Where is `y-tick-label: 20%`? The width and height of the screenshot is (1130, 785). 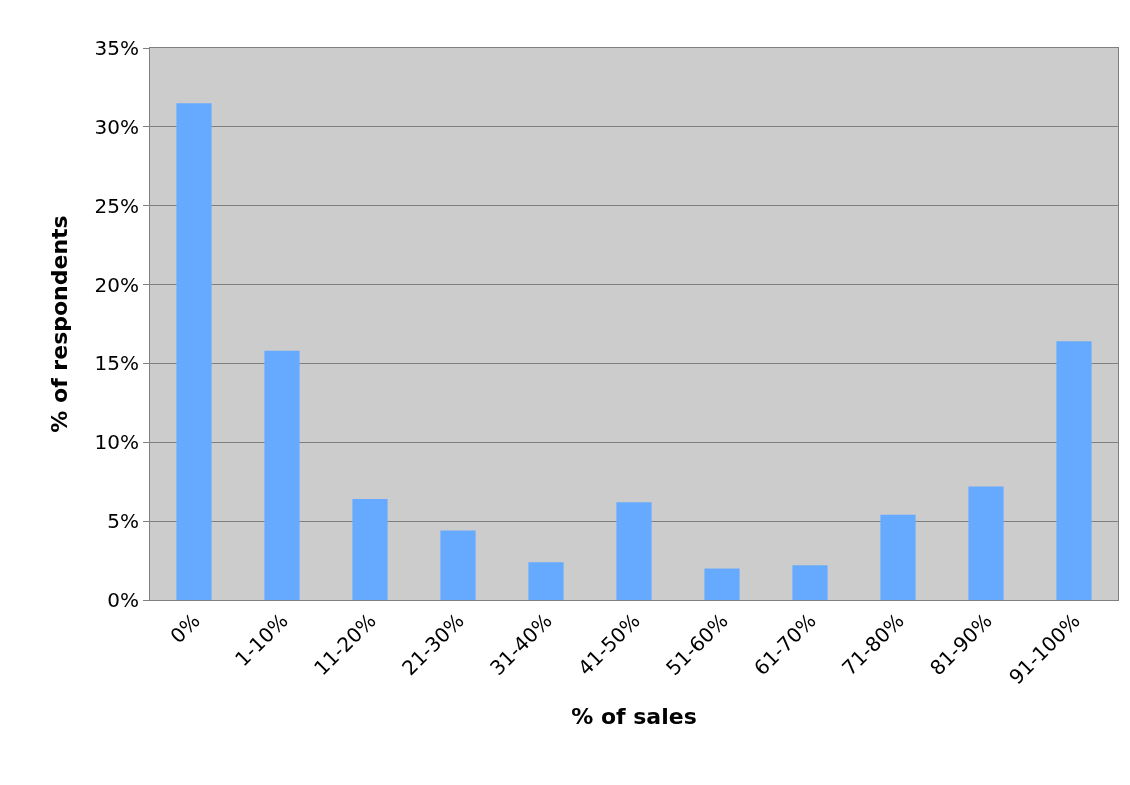 y-tick-label: 20% is located at coordinates (116, 284).